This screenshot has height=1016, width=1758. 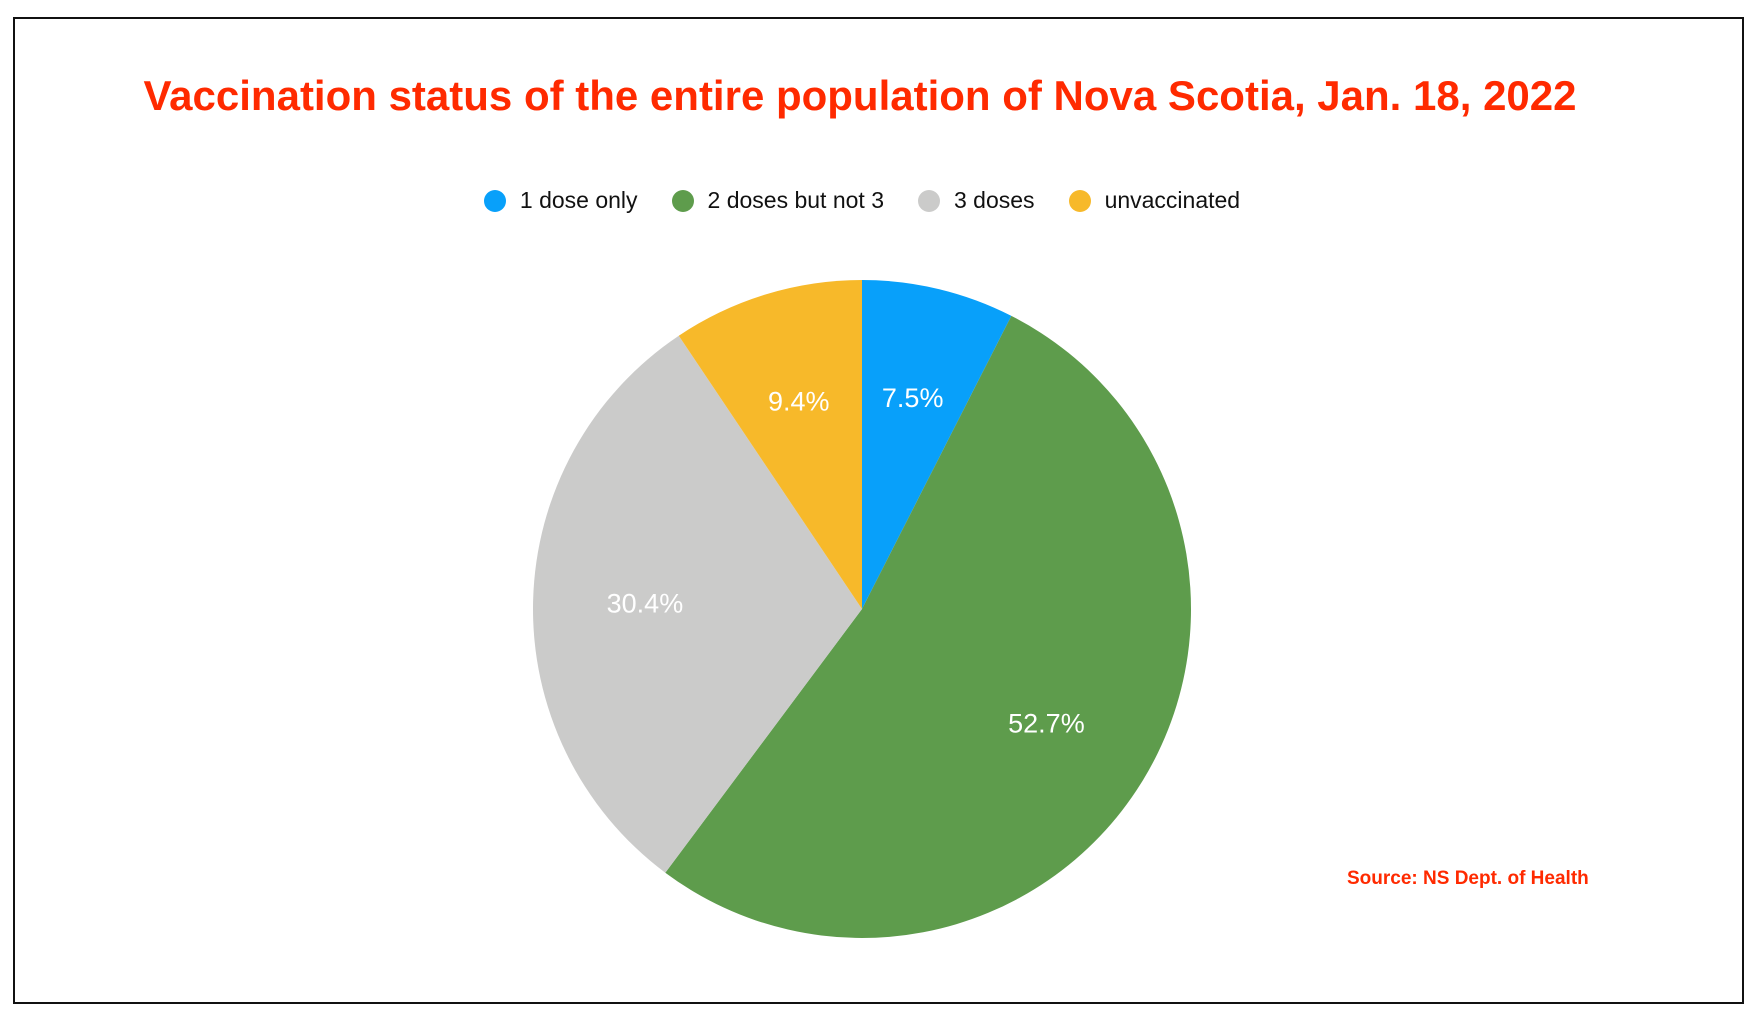 What do you see at coordinates (1172, 200) in the screenshot?
I see `legend-label: unvaccinated` at bounding box center [1172, 200].